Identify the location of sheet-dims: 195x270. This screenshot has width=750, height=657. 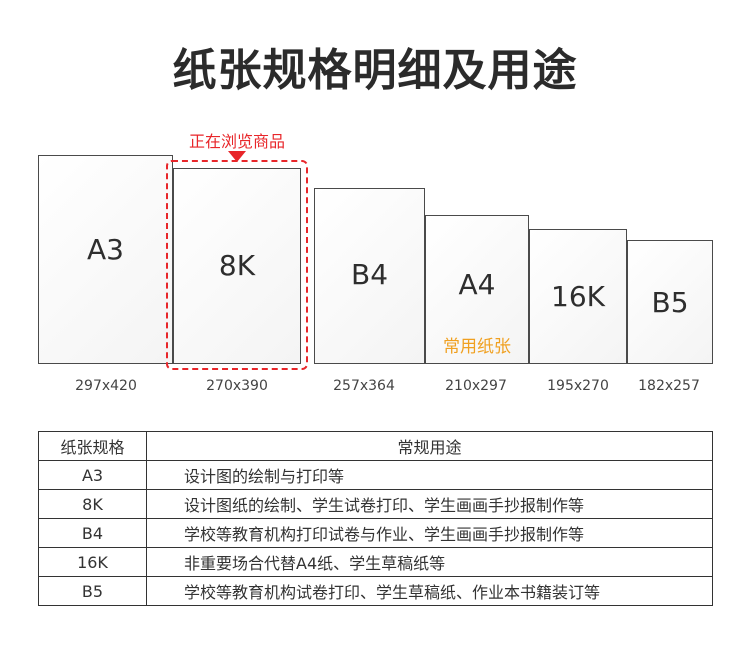
(578, 386).